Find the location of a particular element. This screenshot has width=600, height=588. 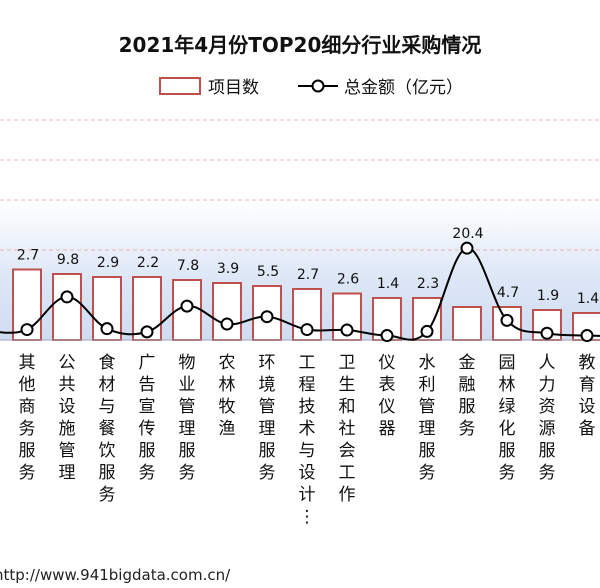

chart-title: 2021年4月份TOP20细分行业采购情况 is located at coordinates (300, 45).